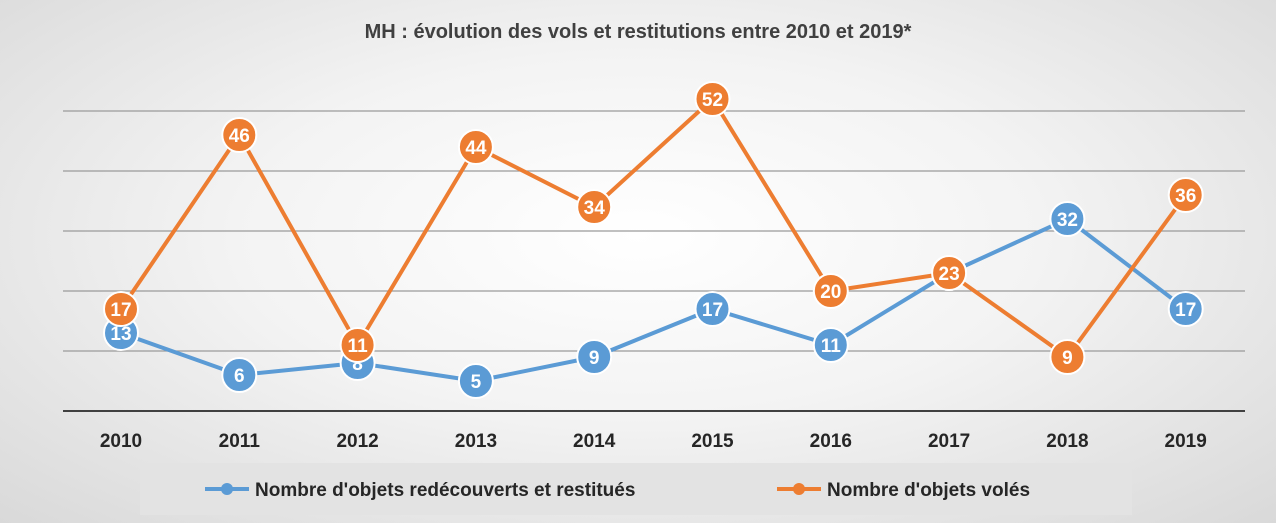  What do you see at coordinates (357, 441) in the screenshot?
I see `x-tick-label: 2012` at bounding box center [357, 441].